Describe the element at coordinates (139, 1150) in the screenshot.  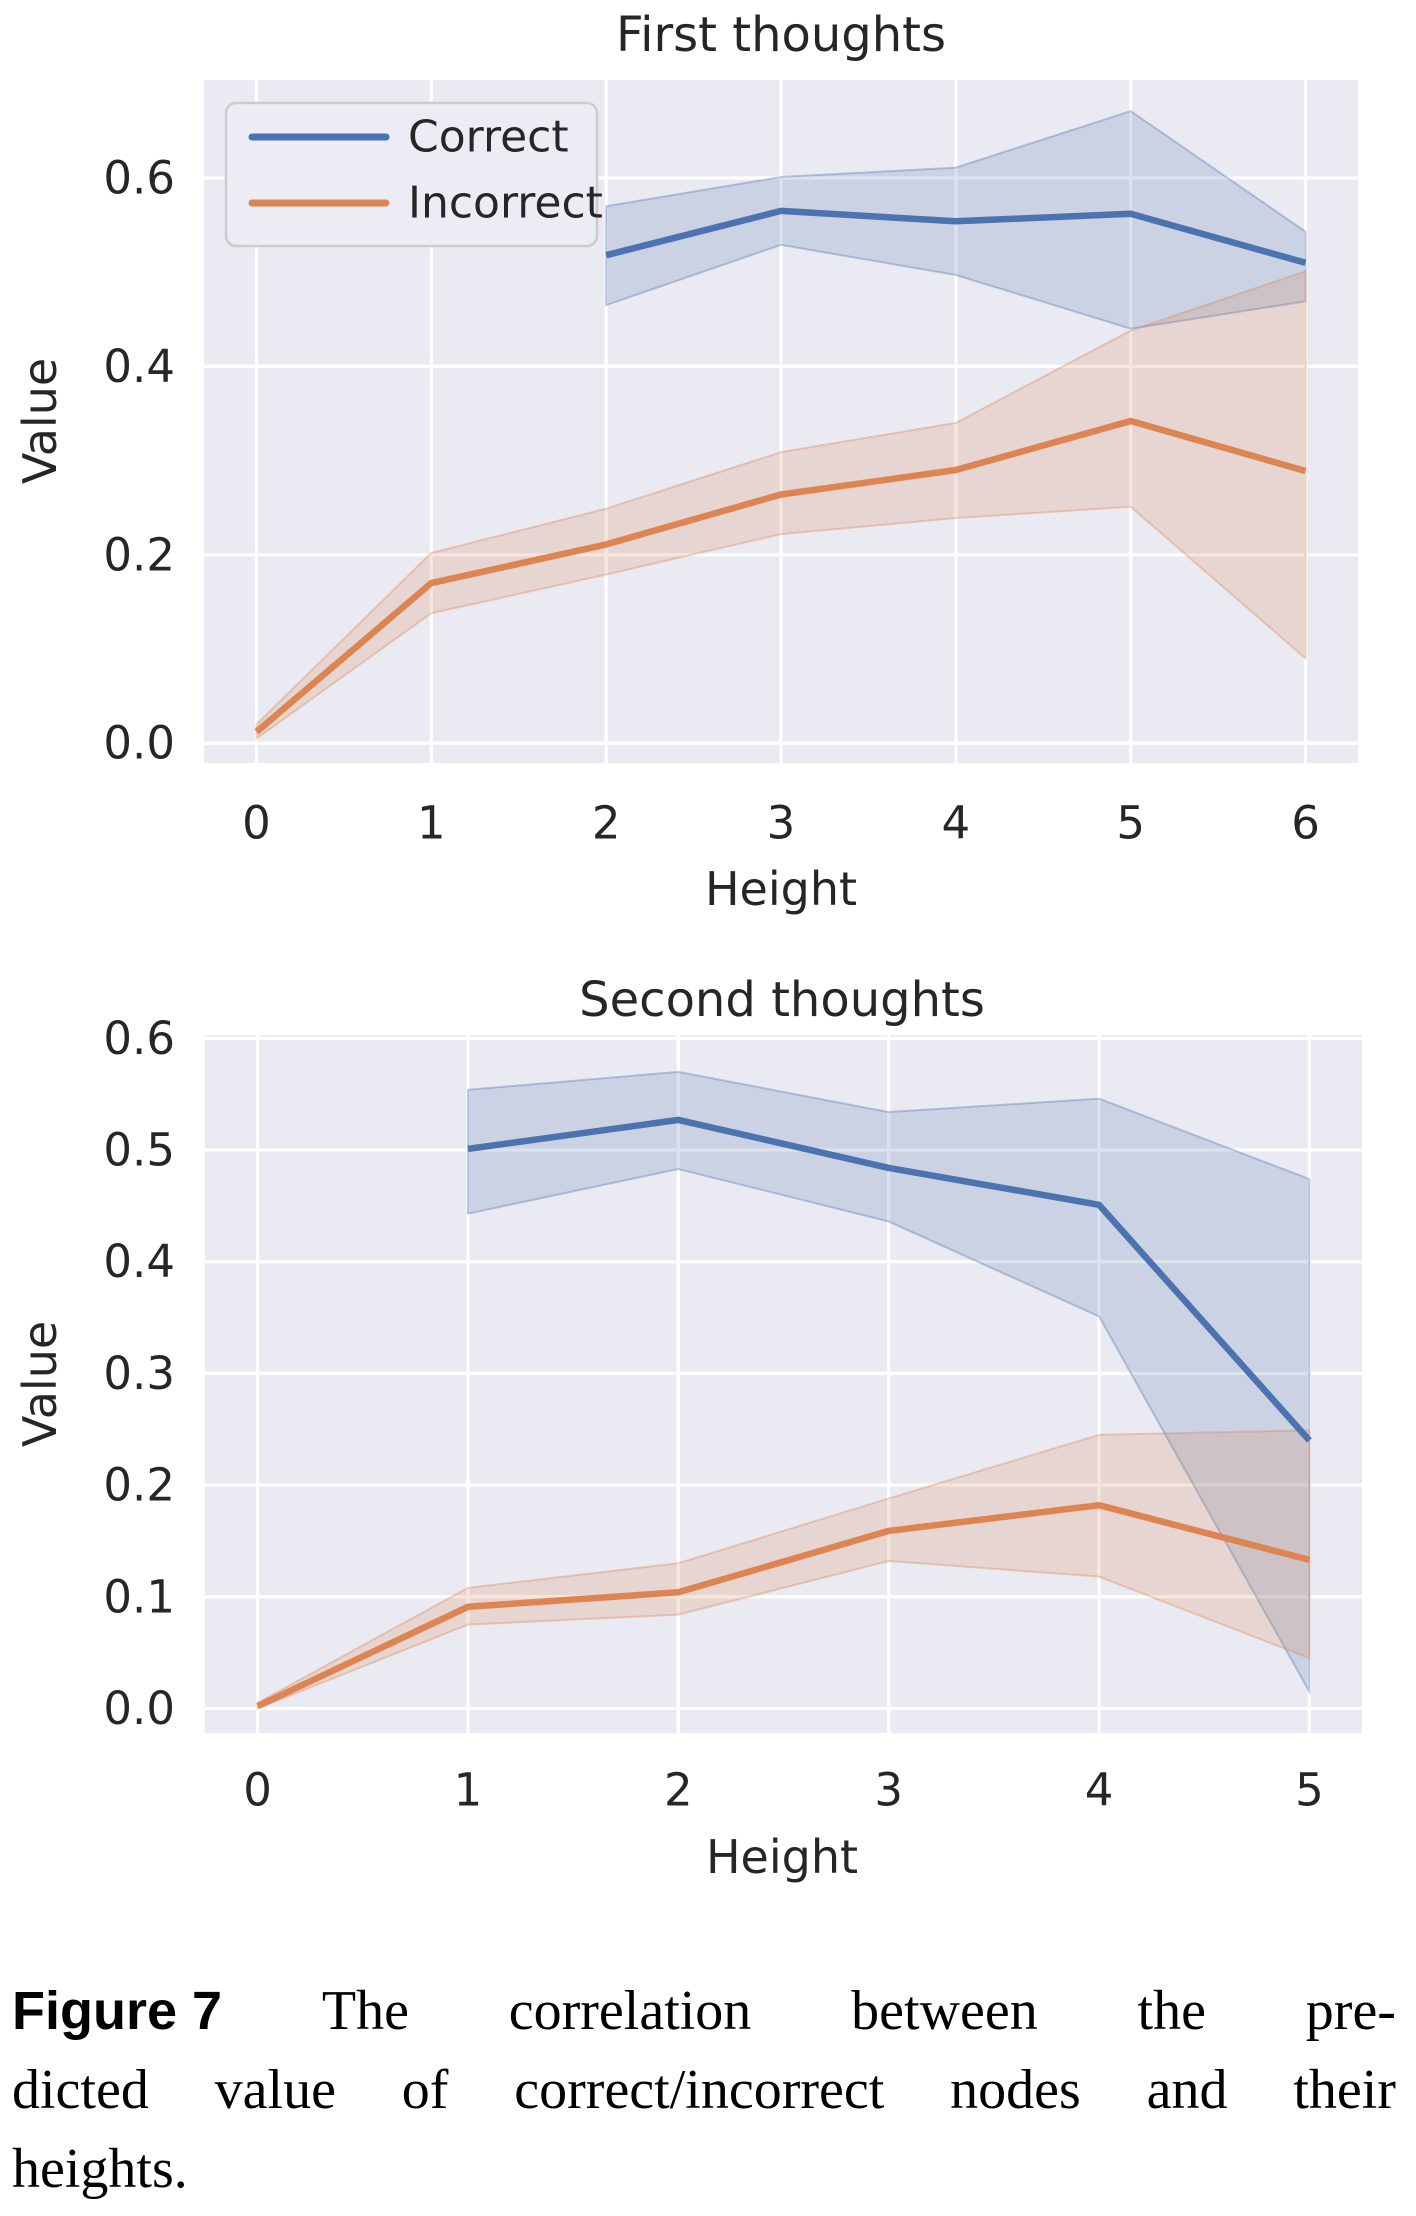
I see `y-tick-label: 0.5` at that location.